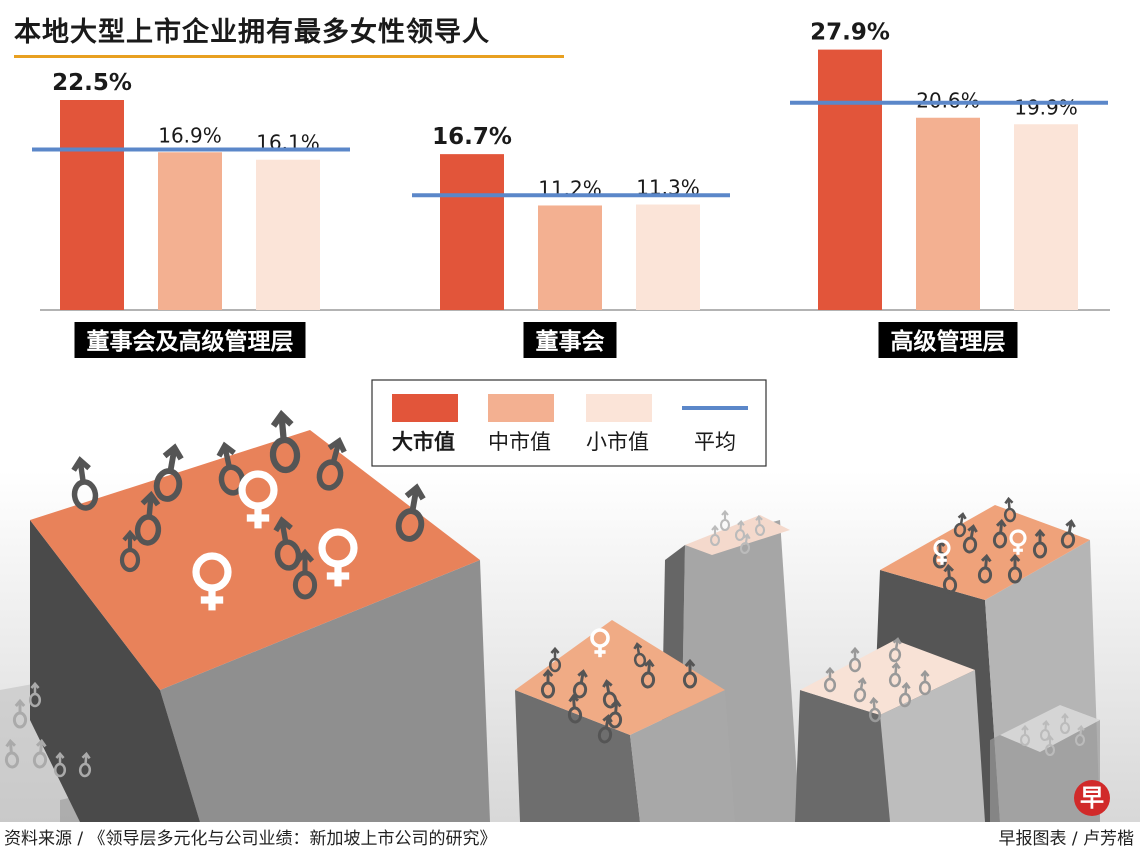  I want to click on data-label-3-3: 19.9%, so click(1046, 107).